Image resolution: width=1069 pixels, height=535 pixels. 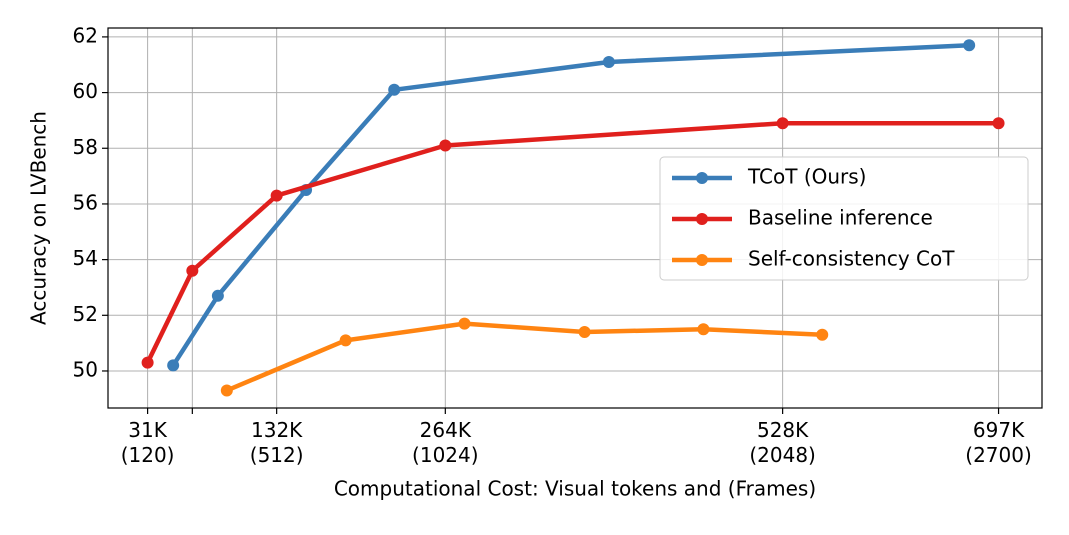 What do you see at coordinates (85, 202) in the screenshot?
I see `y-tick-label: 56` at bounding box center [85, 202].